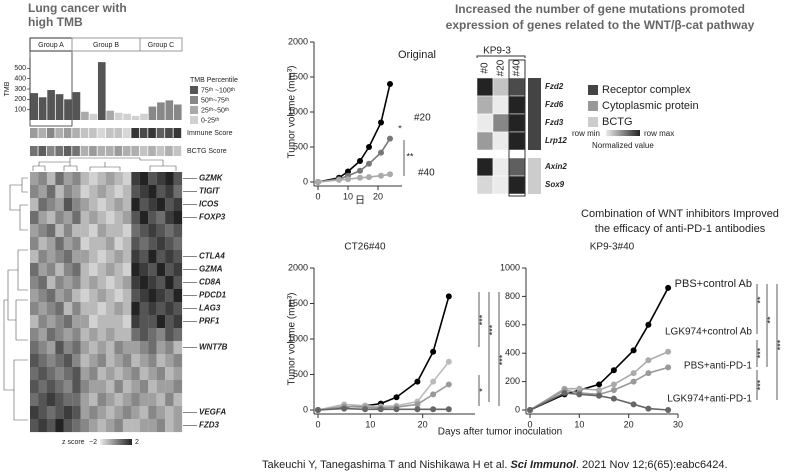 This screenshot has width=800, height=476. What do you see at coordinates (106, 45) in the screenshot?
I see `group-label: Group B` at bounding box center [106, 45].